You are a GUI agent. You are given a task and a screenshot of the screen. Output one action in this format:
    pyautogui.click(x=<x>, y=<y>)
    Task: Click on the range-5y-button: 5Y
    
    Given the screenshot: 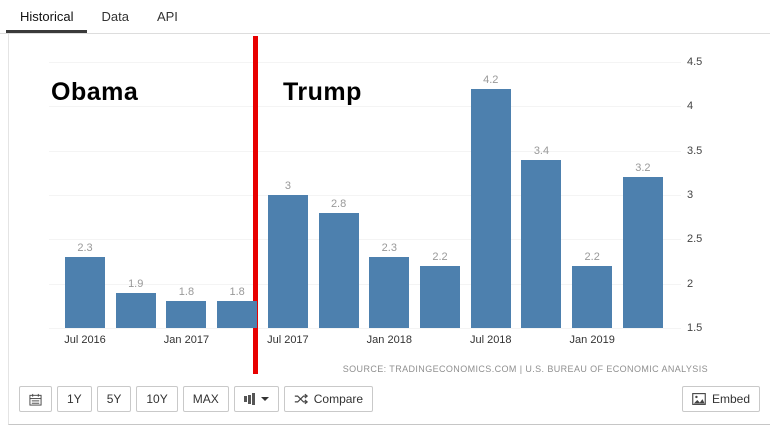 What is the action you would take?
    pyautogui.click(x=114, y=399)
    